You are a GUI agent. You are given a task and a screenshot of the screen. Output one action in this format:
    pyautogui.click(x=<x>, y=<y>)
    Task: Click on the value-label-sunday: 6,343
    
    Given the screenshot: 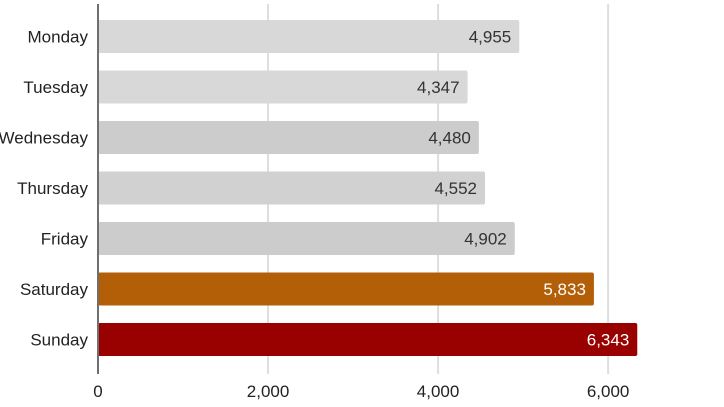 What is the action you would take?
    pyautogui.click(x=608, y=340)
    